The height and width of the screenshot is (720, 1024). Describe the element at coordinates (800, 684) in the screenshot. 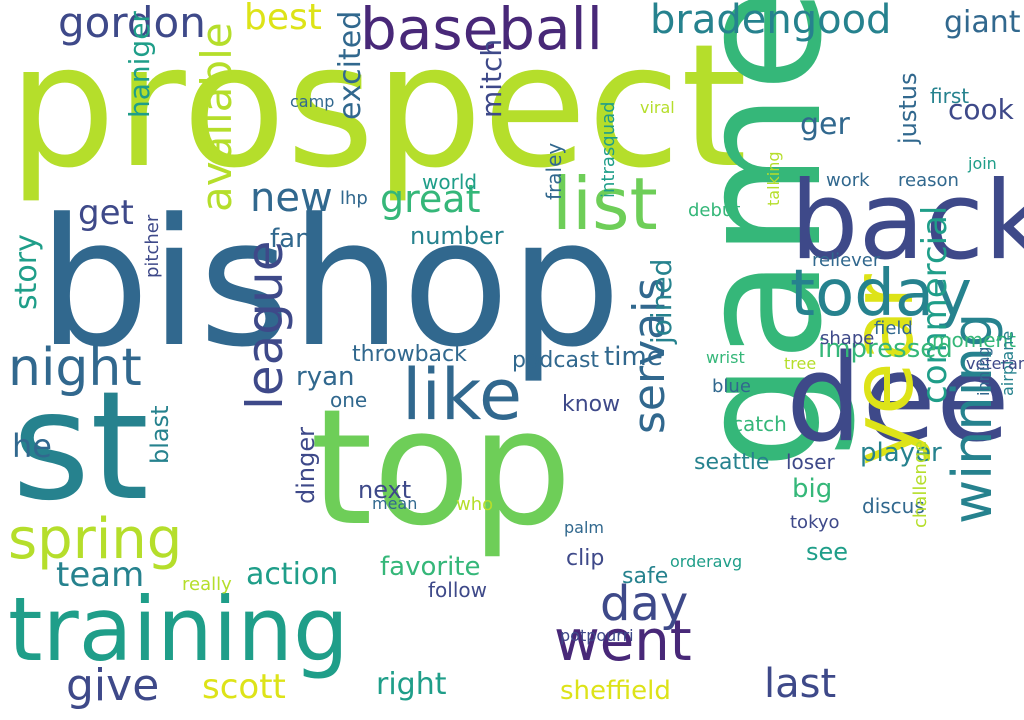

I see `word: last` at that location.